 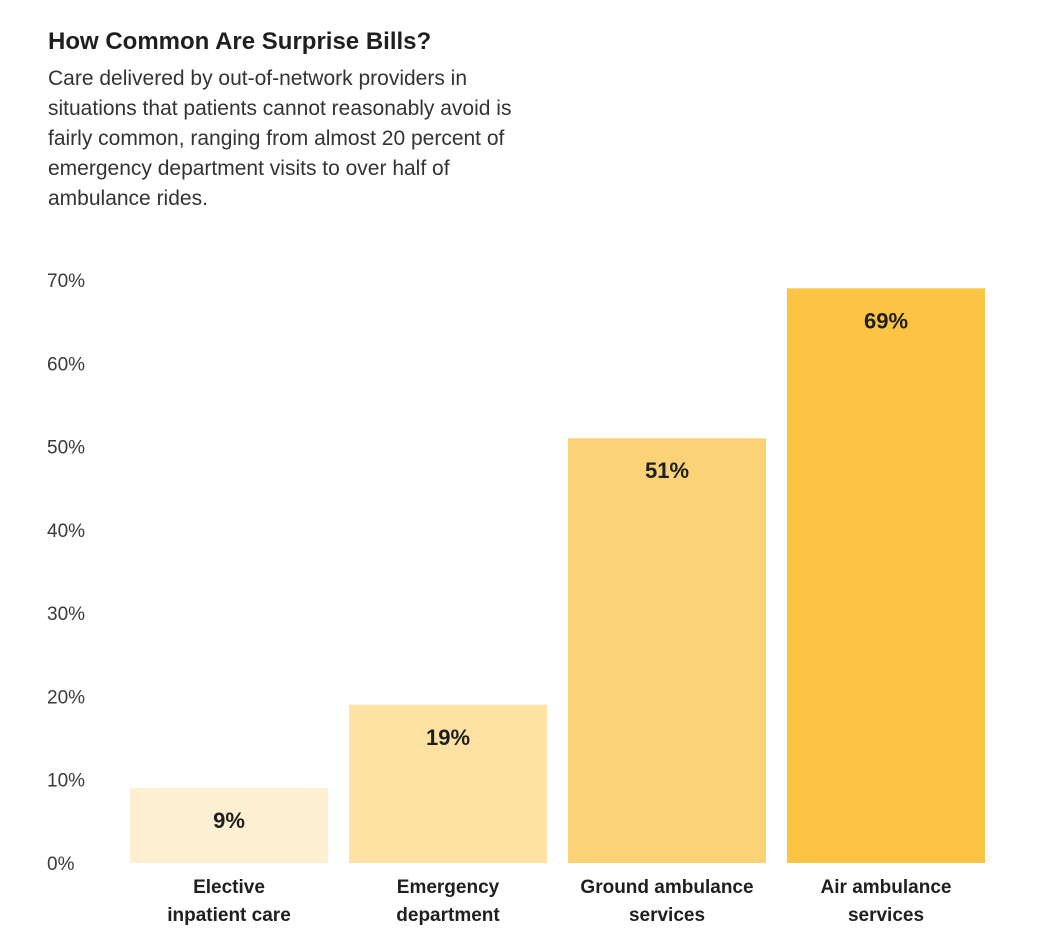 I want to click on y-tick-label: 10%, so click(x=66, y=781).